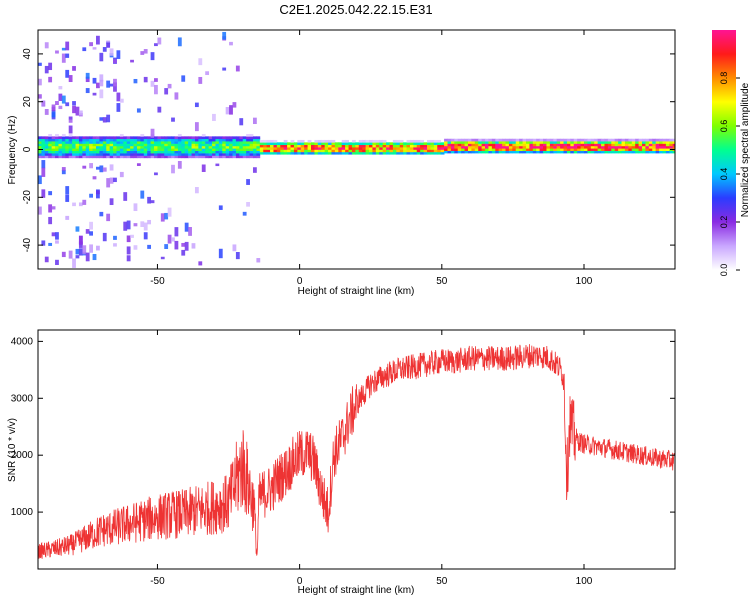 The width and height of the screenshot is (750, 600). I want to click on y-tick-label: 40, so click(27, 54).